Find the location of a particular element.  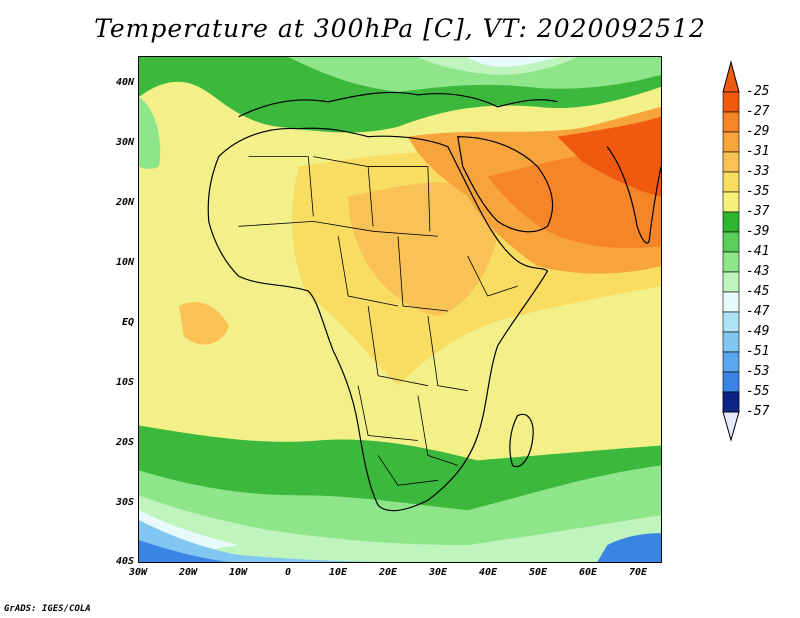

lat-label-30s: 30S is located at coordinates (124, 502).